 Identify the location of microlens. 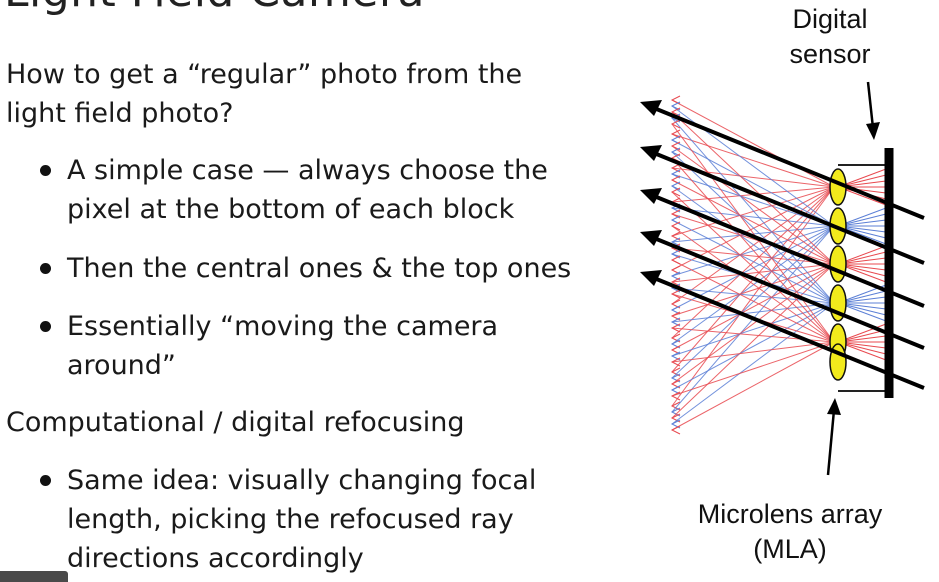
(838, 264).